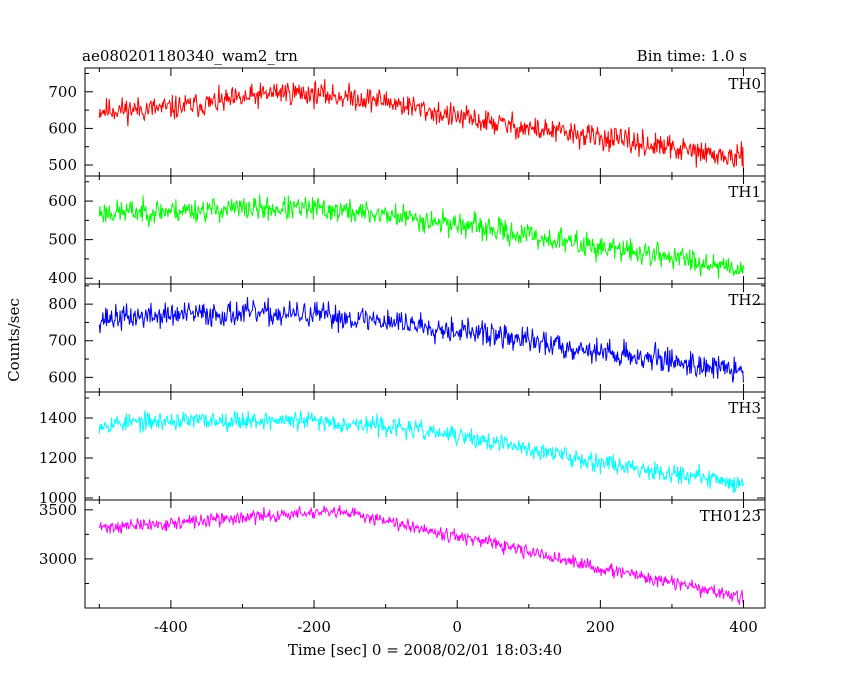 The image size is (850, 680). What do you see at coordinates (425, 650) in the screenshot?
I see `x-axis-label: Time [sec] 0 = 2008/02/01 18:03:40` at bounding box center [425, 650].